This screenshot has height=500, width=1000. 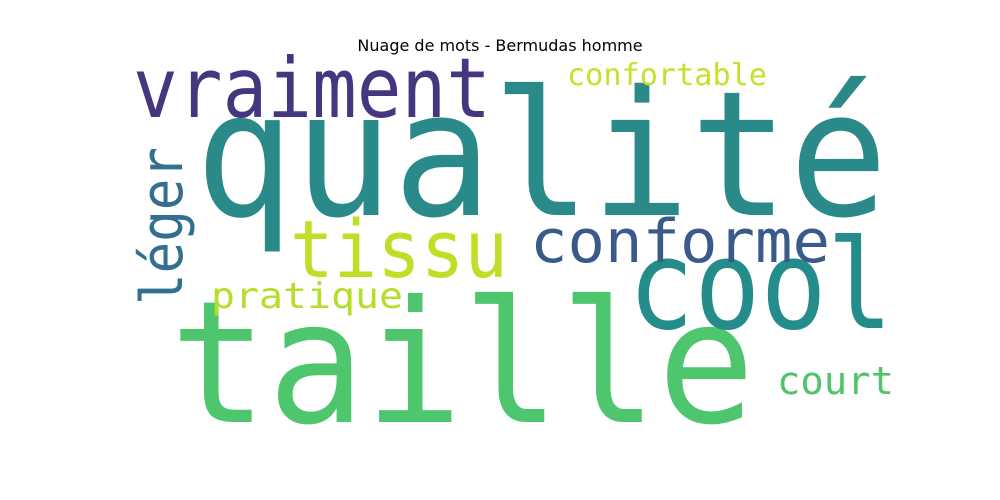 I want to click on word-pratique: pratique, so click(x=307, y=296).